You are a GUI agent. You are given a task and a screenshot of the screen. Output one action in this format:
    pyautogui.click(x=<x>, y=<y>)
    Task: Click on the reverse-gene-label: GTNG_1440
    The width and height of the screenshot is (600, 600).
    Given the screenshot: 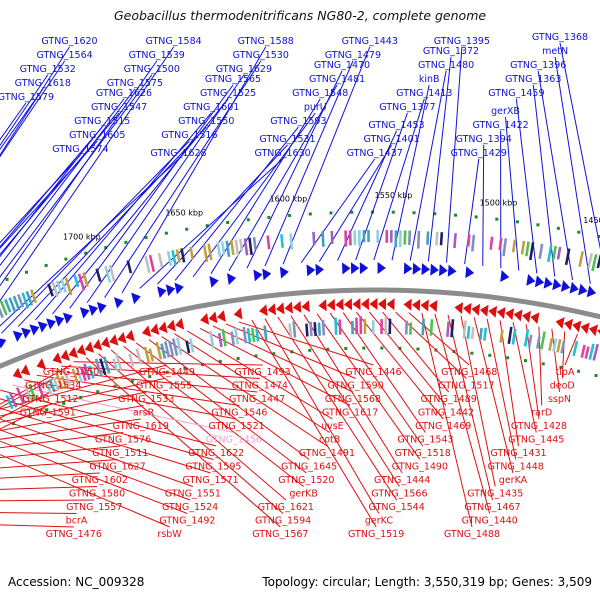 What is the action you would take?
    pyautogui.click(x=490, y=521)
    